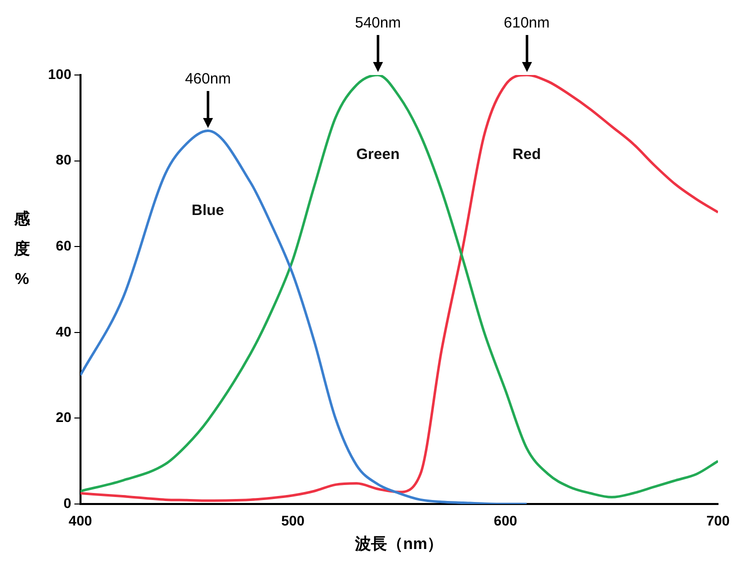  I want to click on y-tick-label: 100, so click(60, 74).